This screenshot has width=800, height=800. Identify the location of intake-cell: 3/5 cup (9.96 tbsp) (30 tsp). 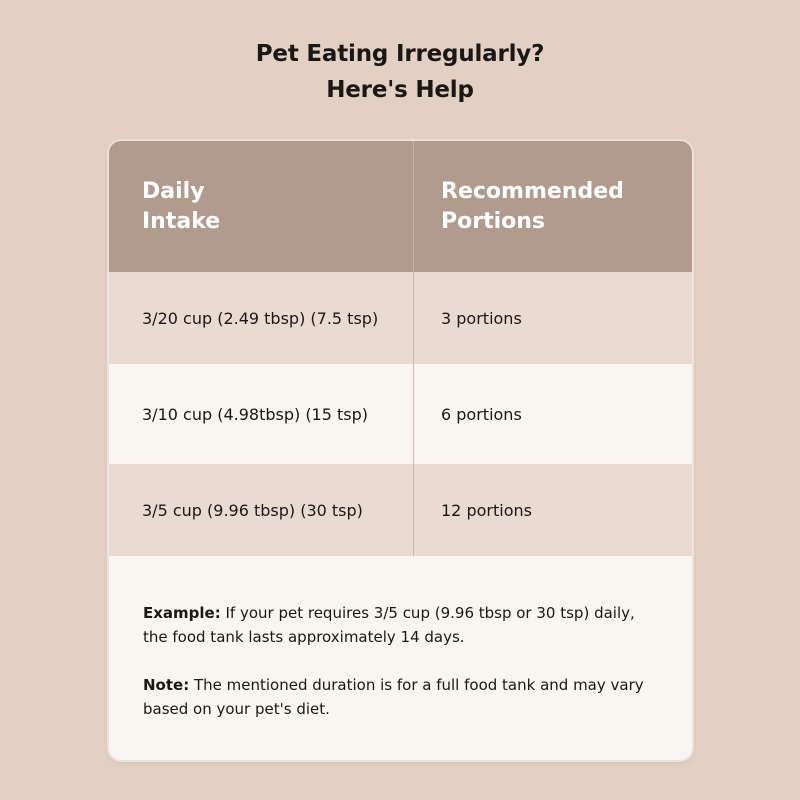
(261, 510).